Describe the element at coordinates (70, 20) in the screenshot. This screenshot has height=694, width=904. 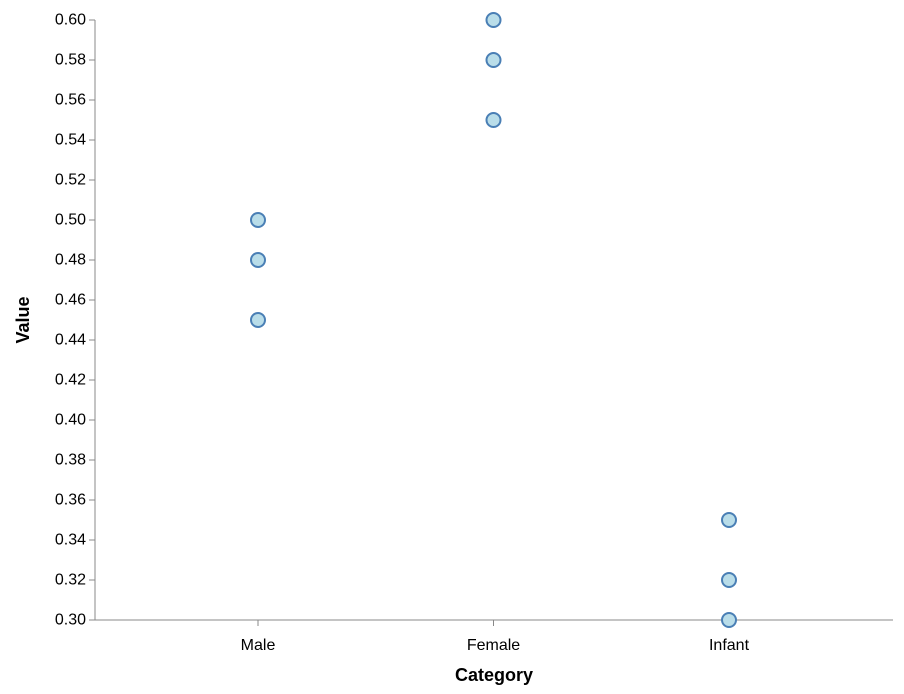
I see `y-tick-label: 0.60` at that location.